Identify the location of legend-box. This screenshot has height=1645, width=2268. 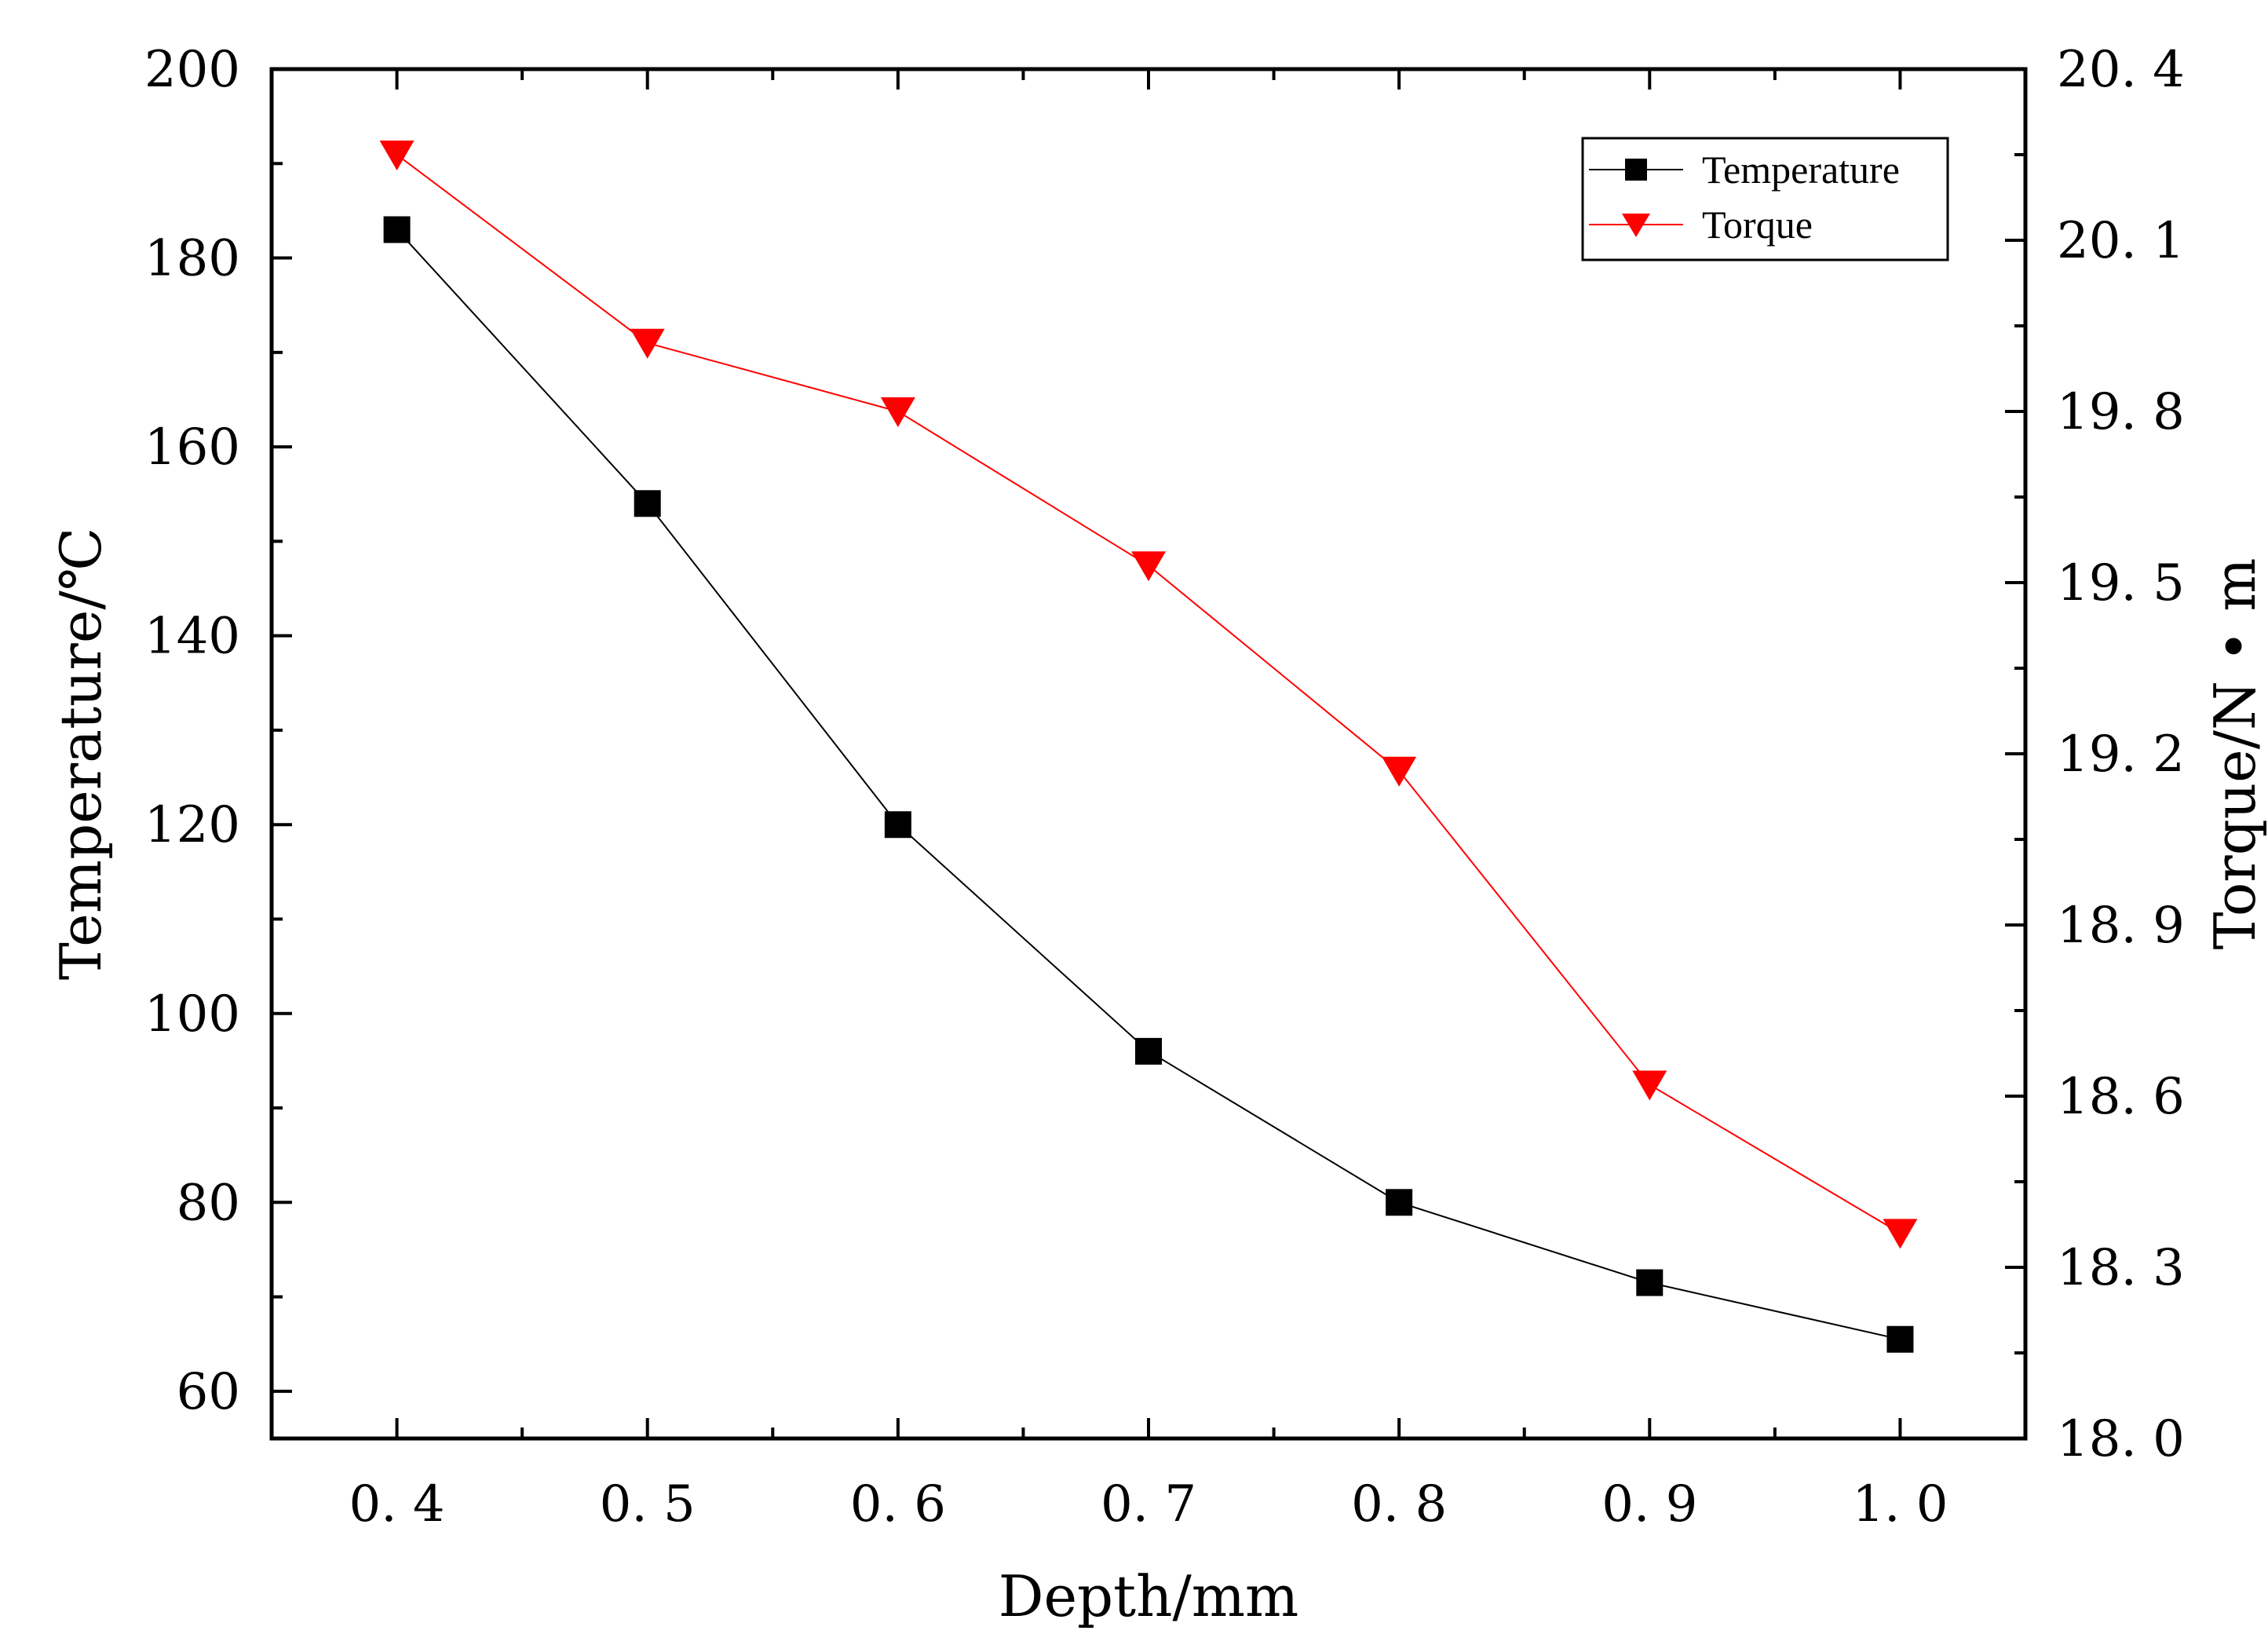
(1765, 199).